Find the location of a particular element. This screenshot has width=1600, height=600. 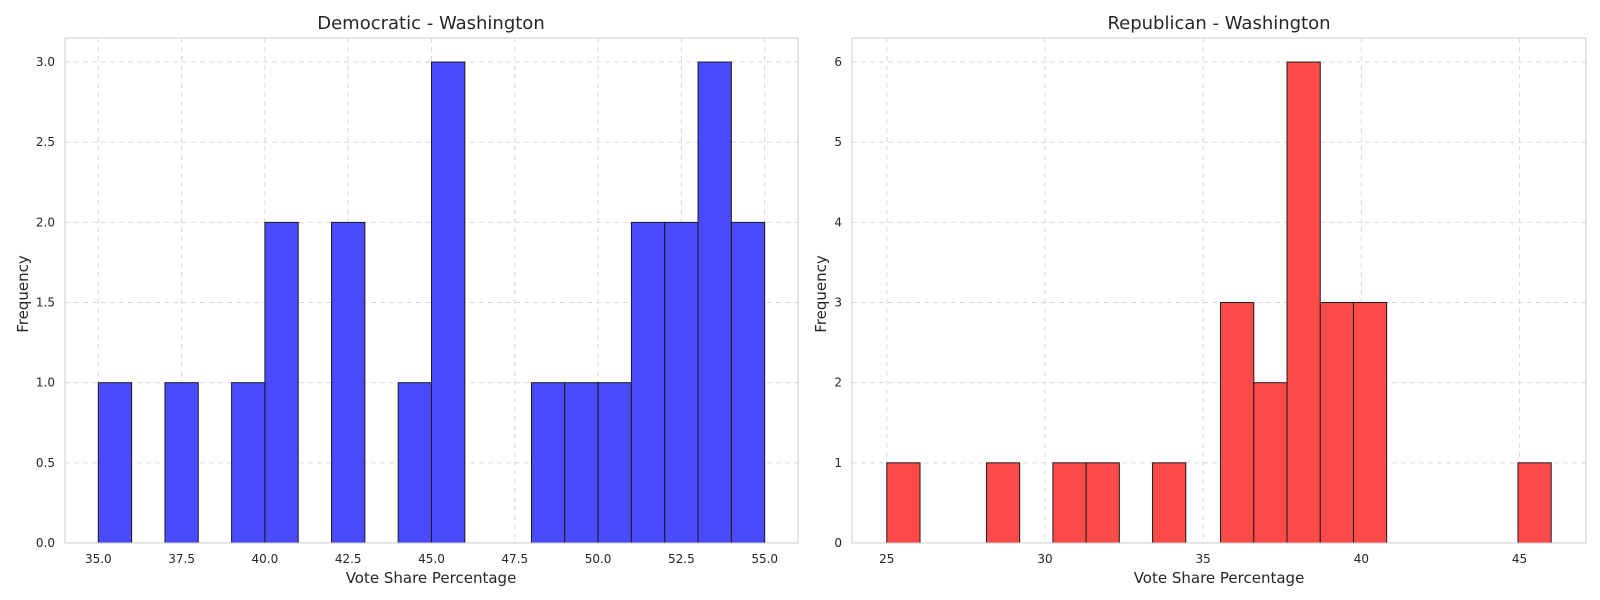

y-tick-label: 1.0 is located at coordinates (45, 383).